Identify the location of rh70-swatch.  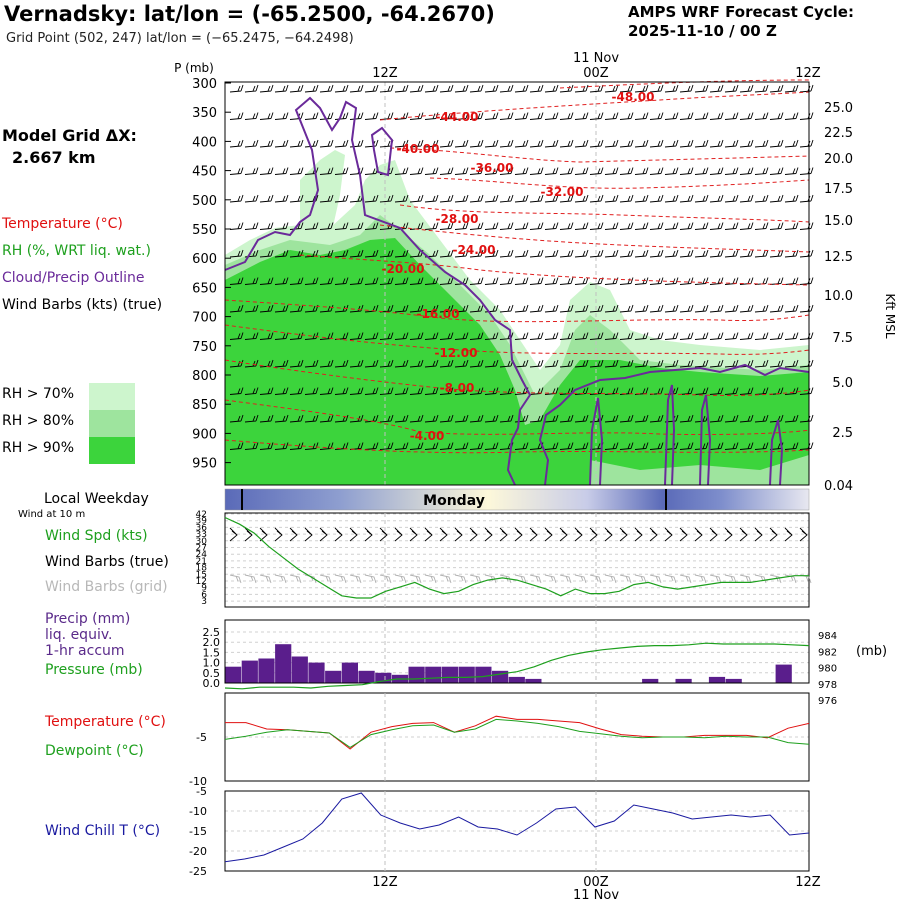
(112, 396).